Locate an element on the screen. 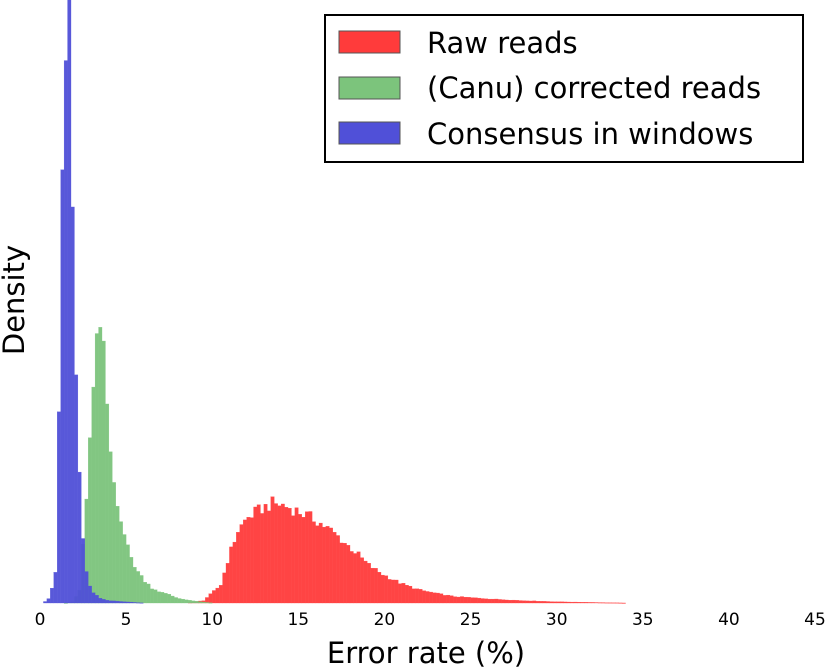  series-1-bars is located at coordinates (138, 465).